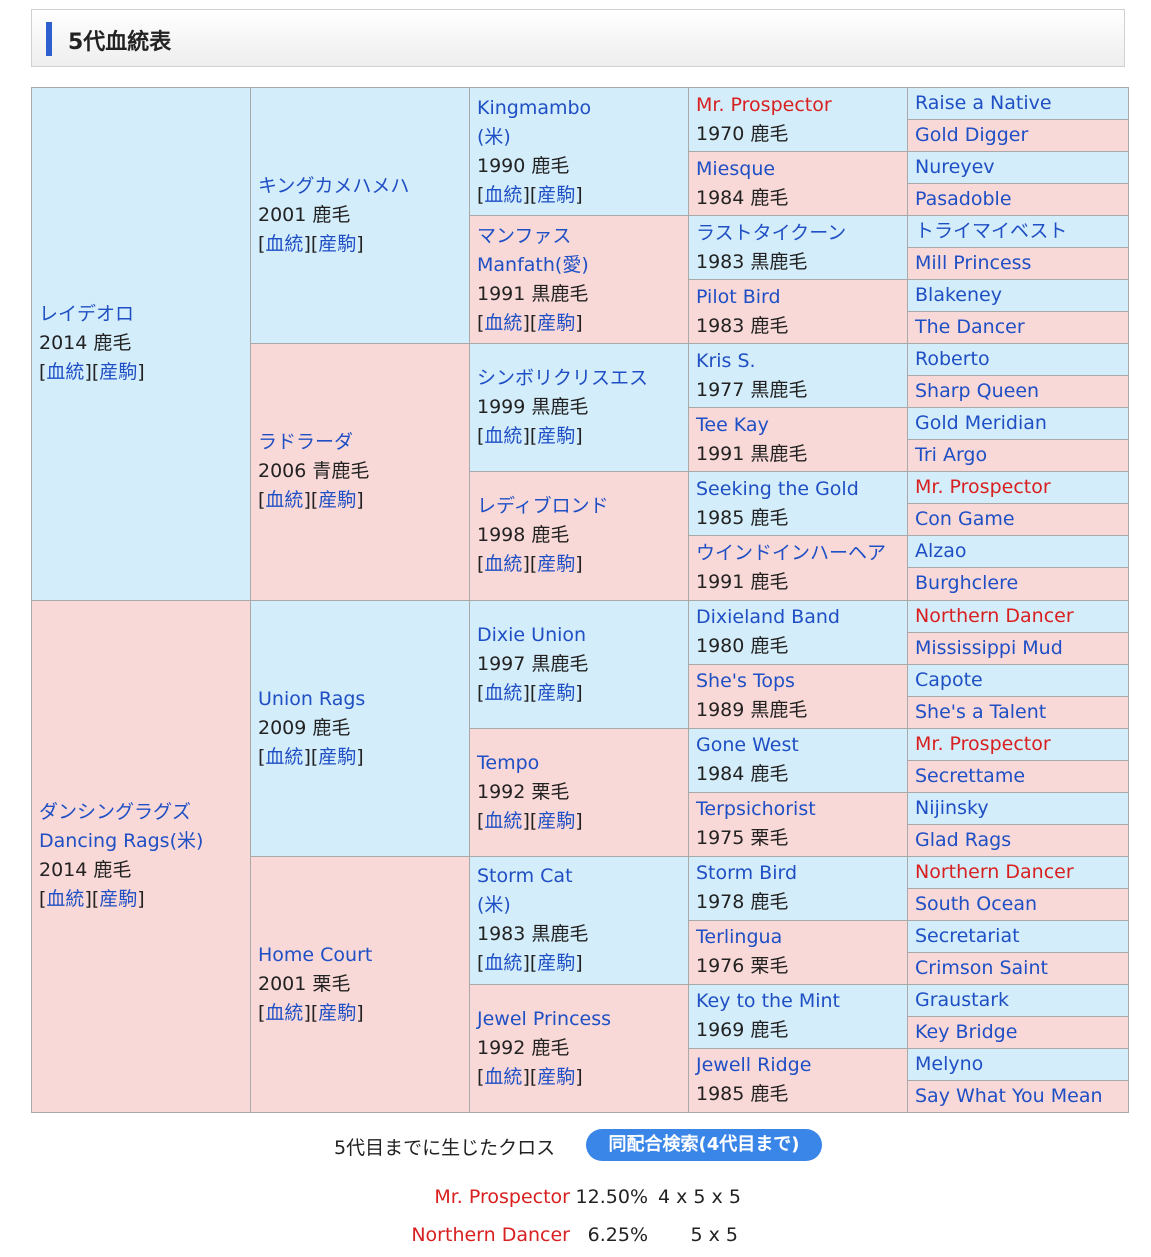  Describe the element at coordinates (747, 873) in the screenshot. I see `horse-name-link: Storm Bird` at that location.